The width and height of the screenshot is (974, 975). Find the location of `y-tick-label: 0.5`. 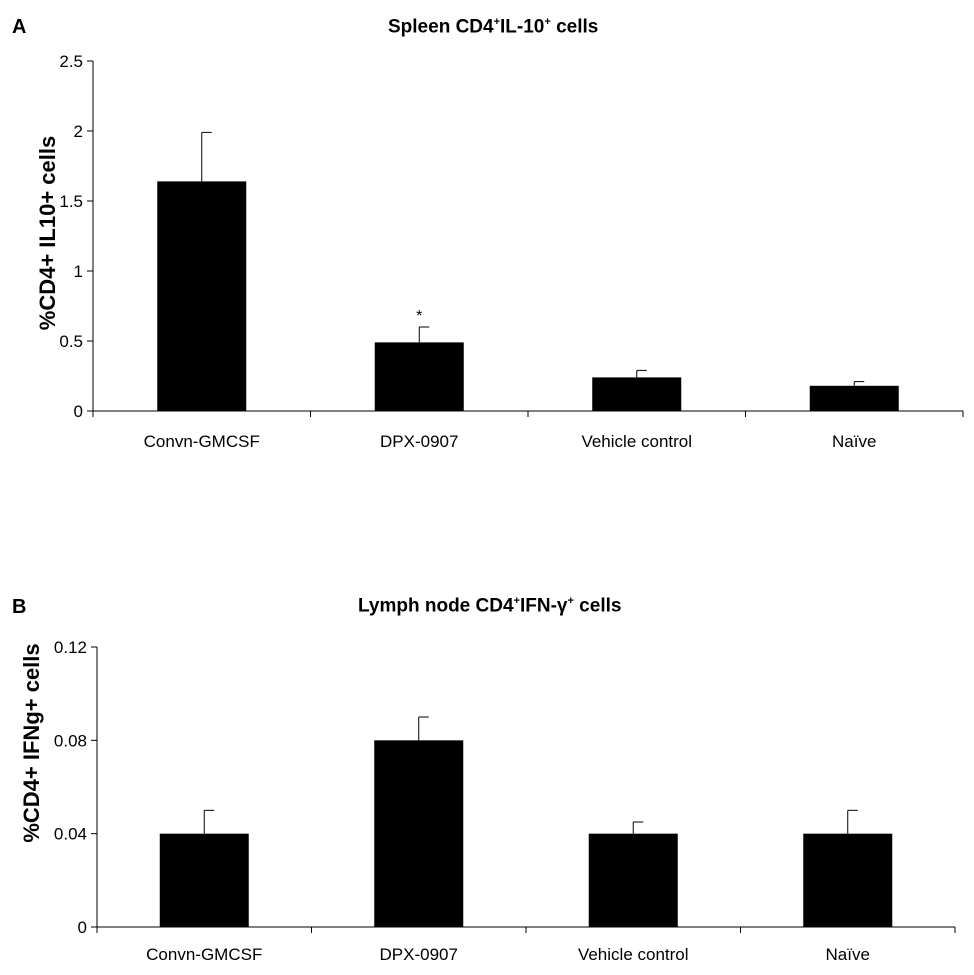

y-tick-label: 0.5 is located at coordinates (71, 341).